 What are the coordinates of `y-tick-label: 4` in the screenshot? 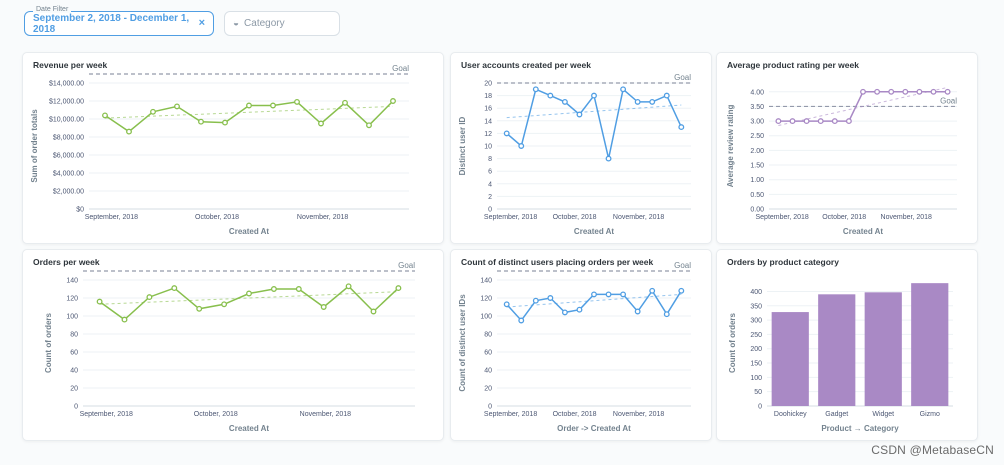 It's located at (490, 184).